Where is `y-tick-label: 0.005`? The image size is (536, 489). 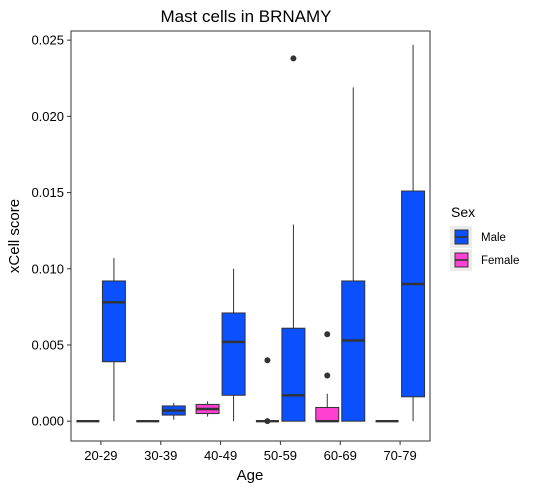 y-tick-label: 0.005 is located at coordinates (47, 344).